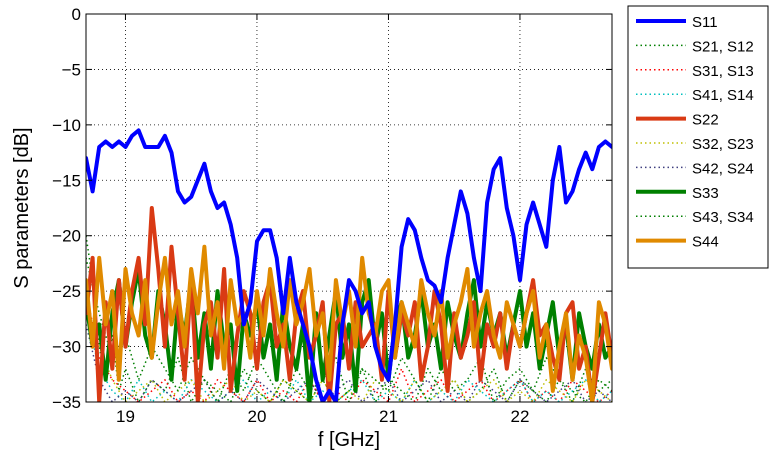 This screenshot has height=462, width=773. I want to click on series-line-s42-s24, so click(349, 363).